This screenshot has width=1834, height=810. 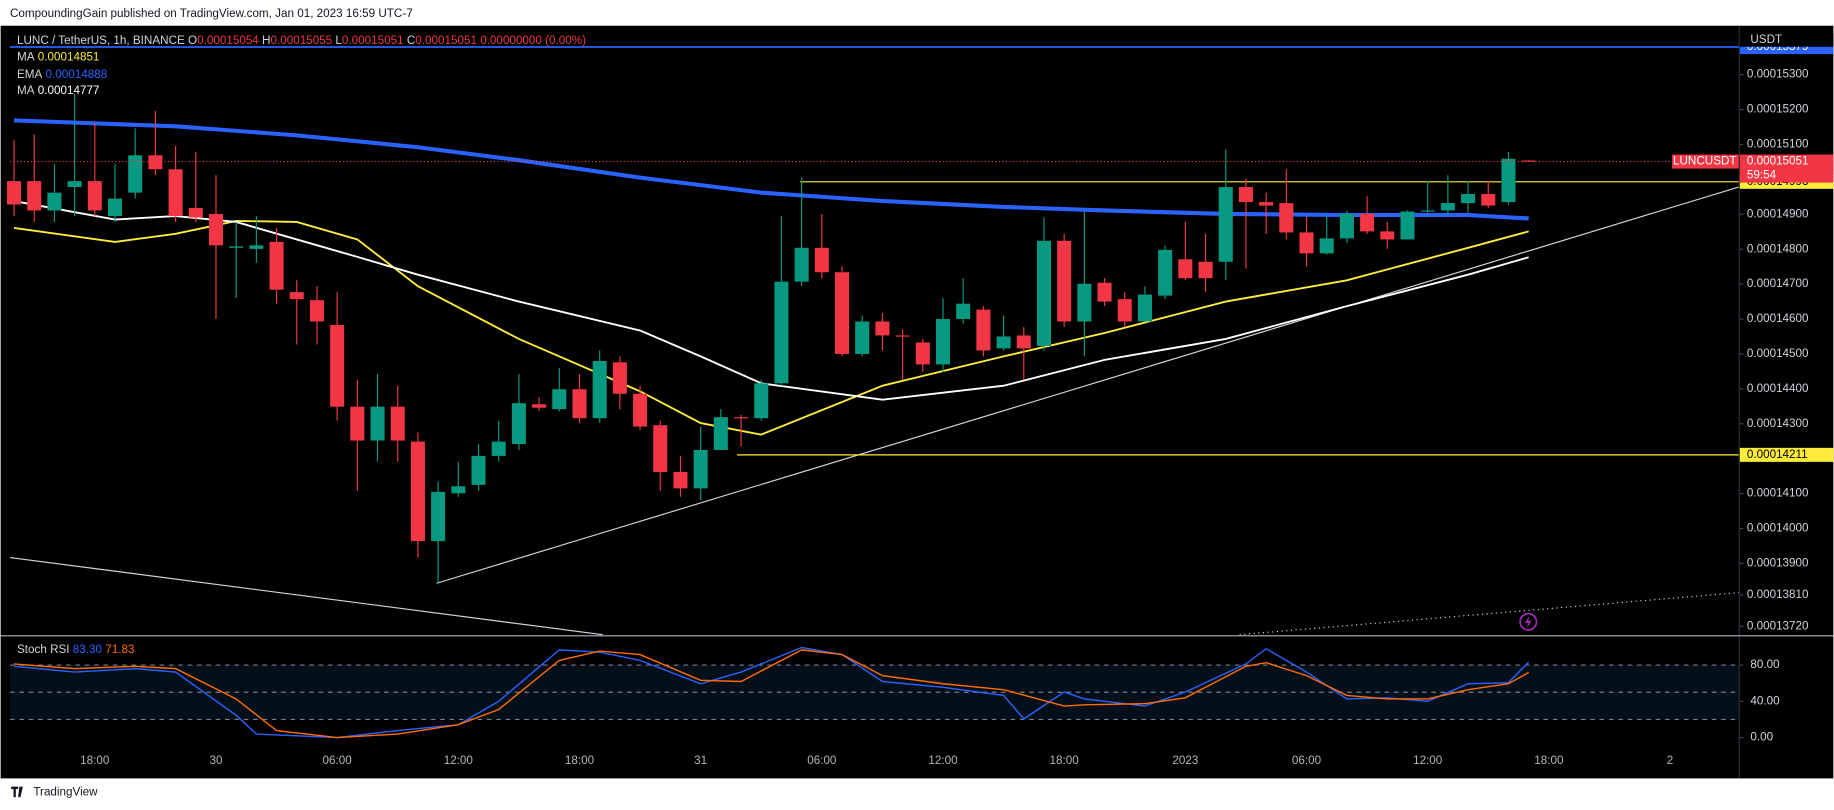 I want to click on footer-brand: TradingView, so click(x=65, y=792).